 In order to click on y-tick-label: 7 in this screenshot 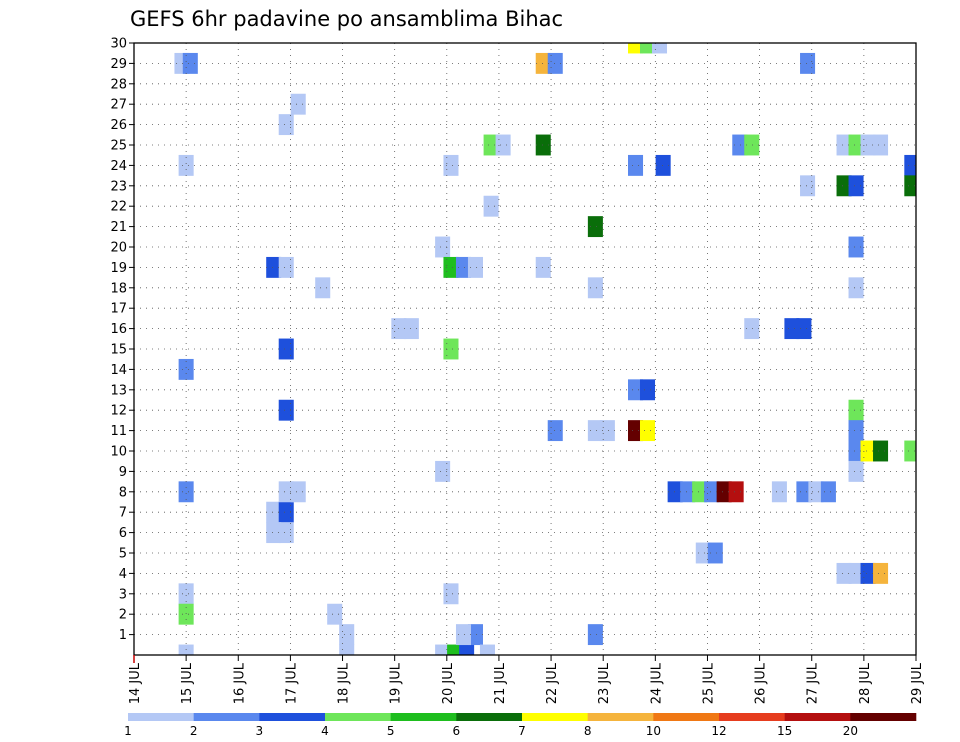, I will do `click(123, 513)`.